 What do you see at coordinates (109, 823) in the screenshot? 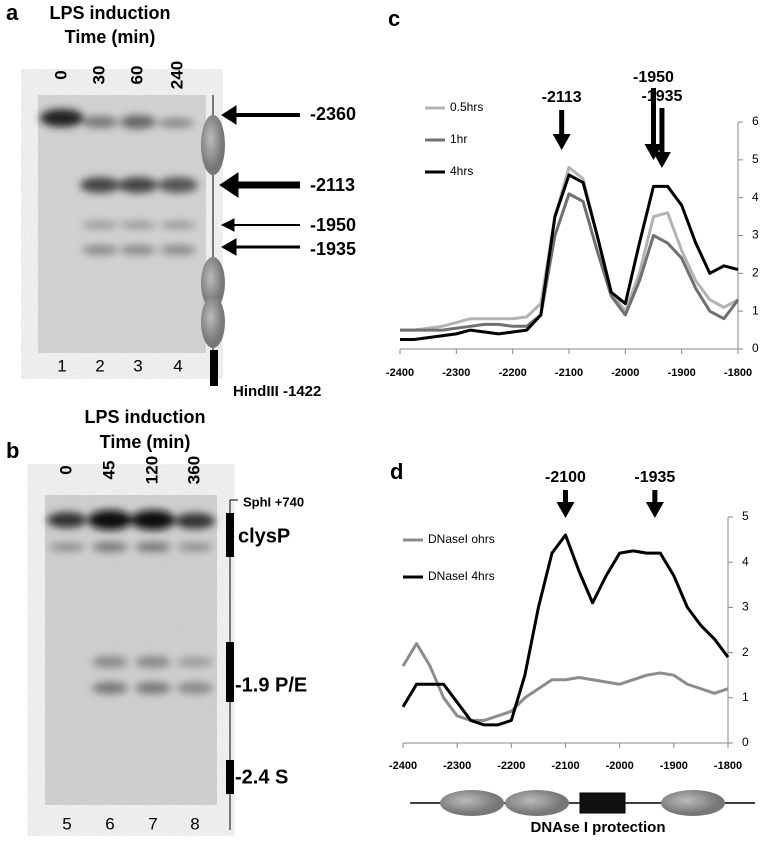
I see `lane-number: 6` at bounding box center [109, 823].